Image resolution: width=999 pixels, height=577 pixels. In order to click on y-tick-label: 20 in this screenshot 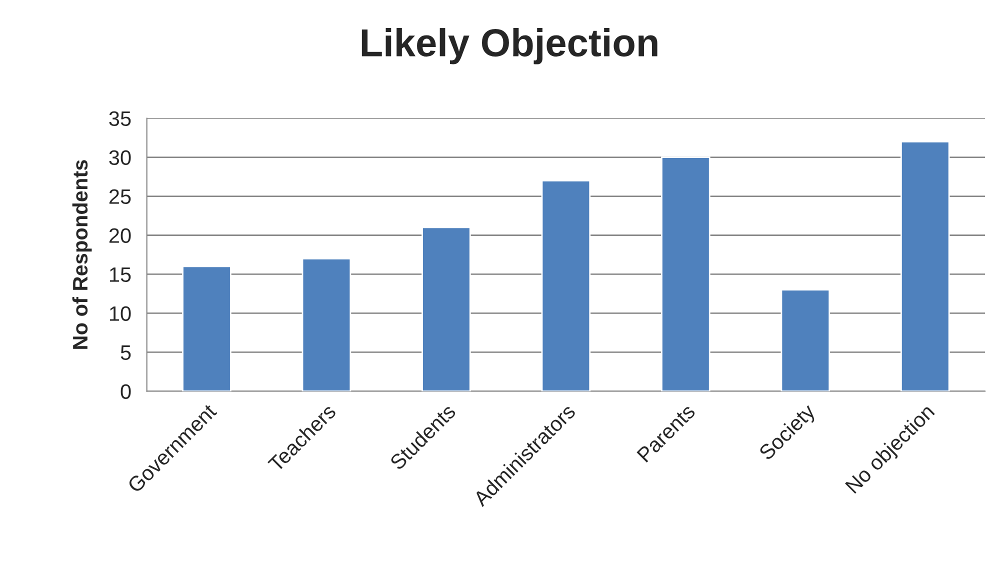, I will do `click(120, 236)`.